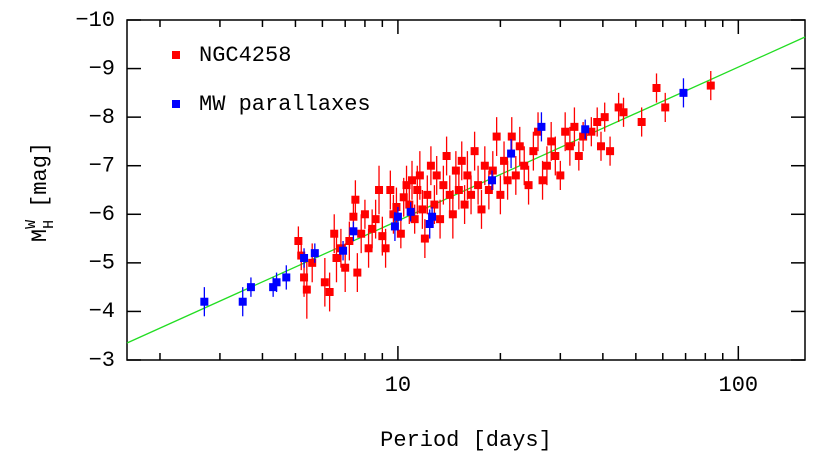 The image size is (817, 466). Describe the element at coordinates (49, 224) in the screenshot. I see `y-label-sub: H` at that location.